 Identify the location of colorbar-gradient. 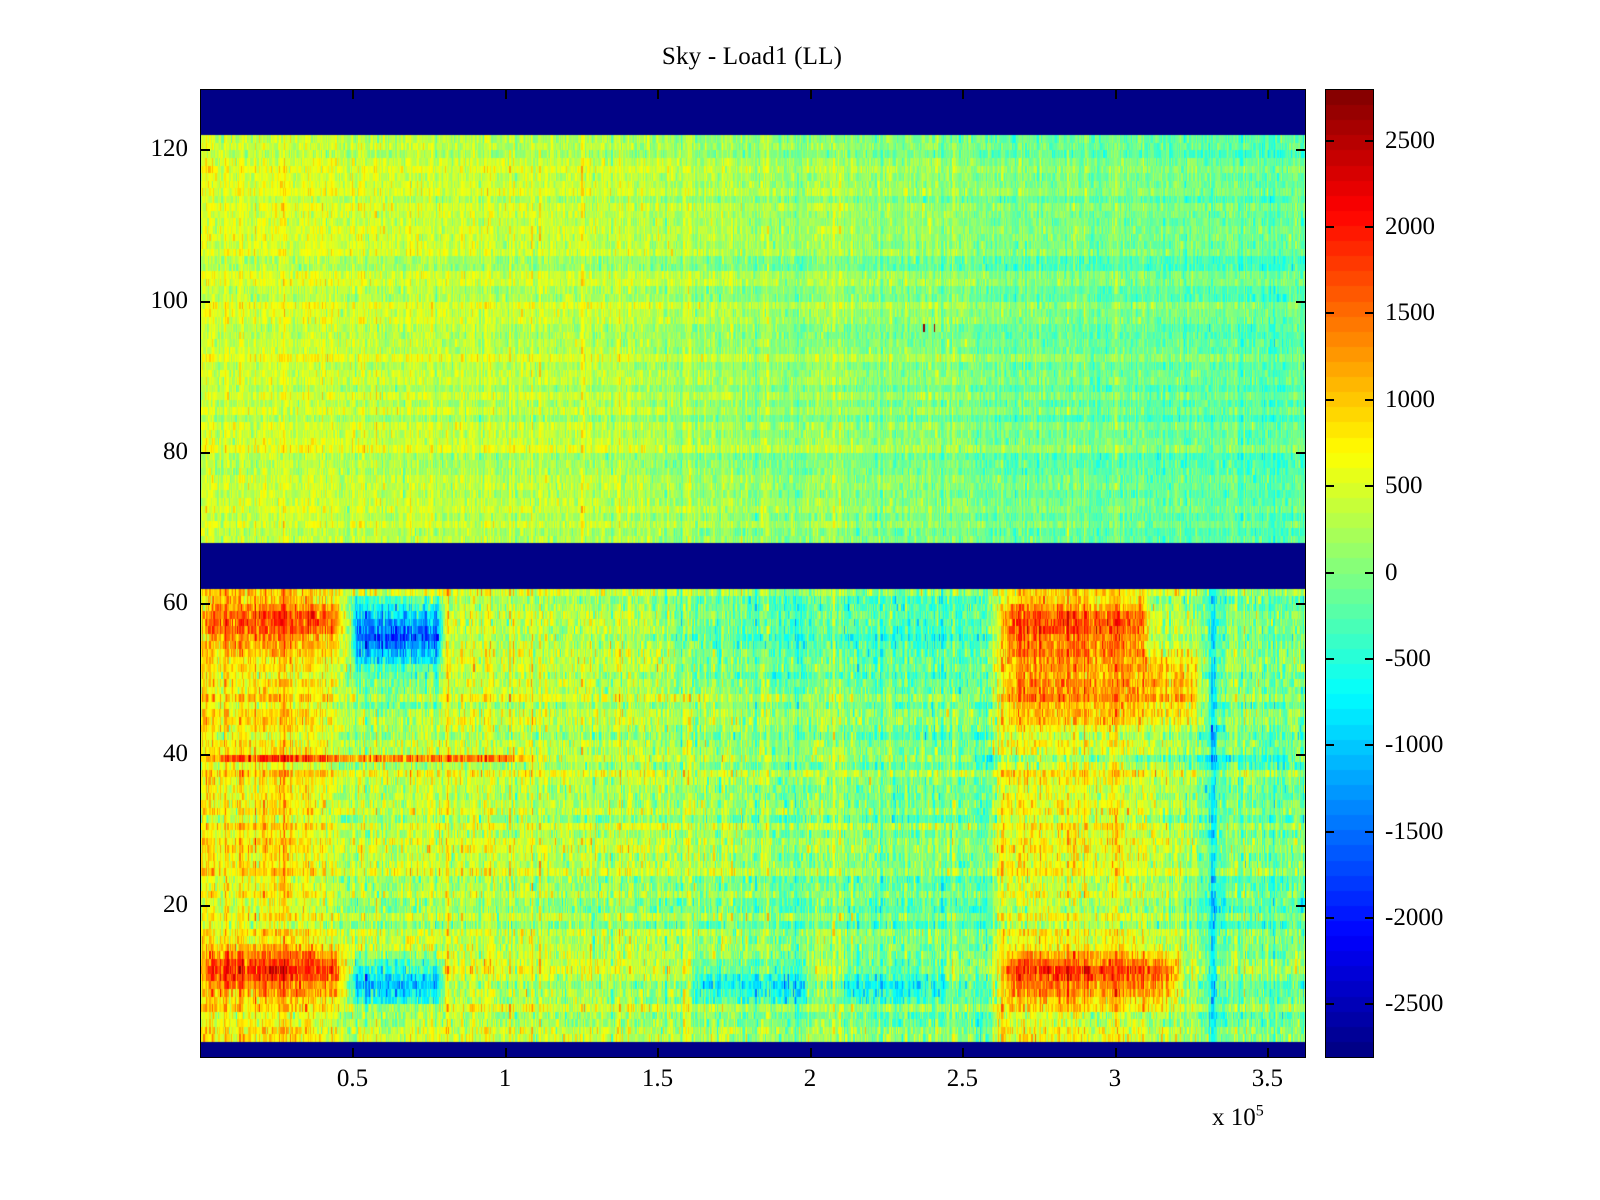
(1349, 573).